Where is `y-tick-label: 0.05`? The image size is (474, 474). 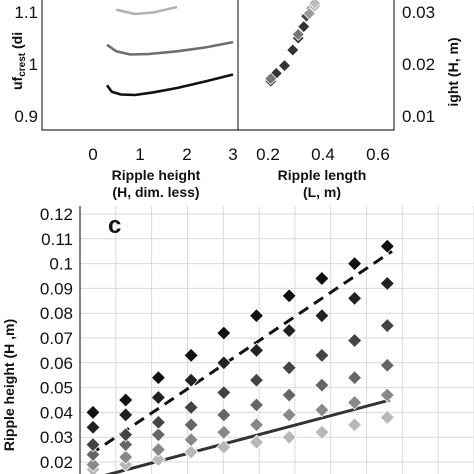
y-tick-label: 0.05 is located at coordinates (56, 388).